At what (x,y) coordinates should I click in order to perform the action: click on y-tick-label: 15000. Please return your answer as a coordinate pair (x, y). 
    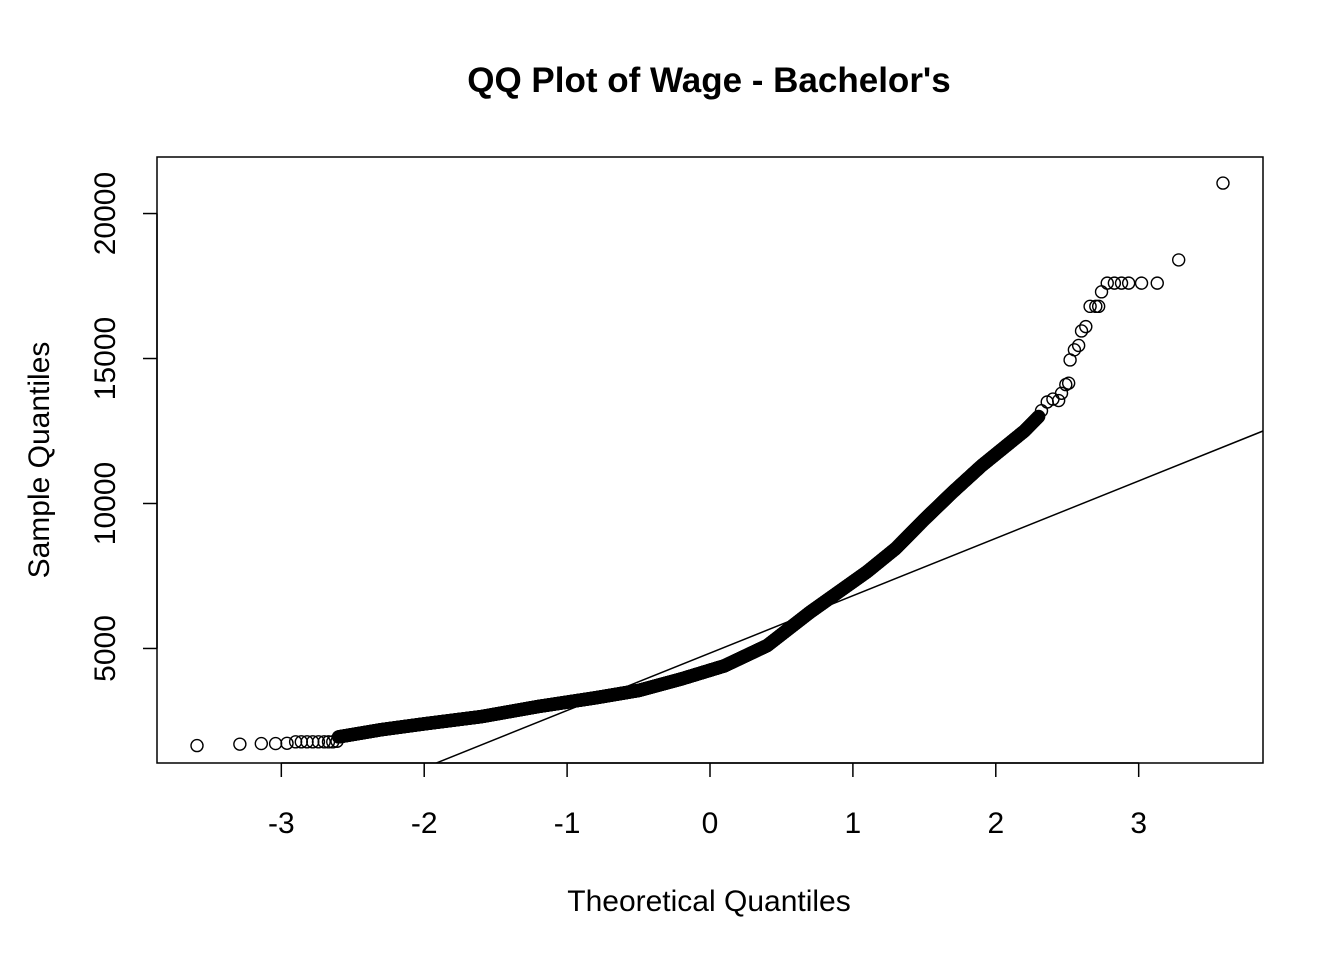
    Looking at the image, I should click on (105, 358).